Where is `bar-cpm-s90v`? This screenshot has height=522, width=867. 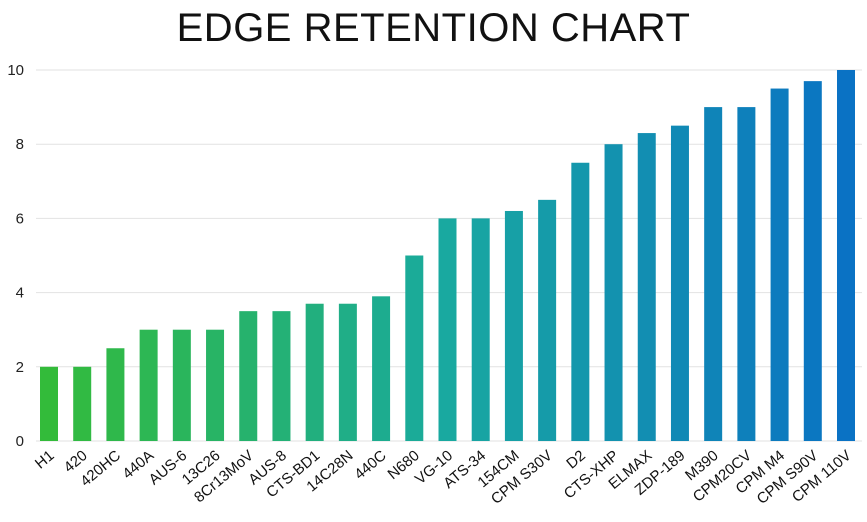
bar-cpm-s90v is located at coordinates (812, 261).